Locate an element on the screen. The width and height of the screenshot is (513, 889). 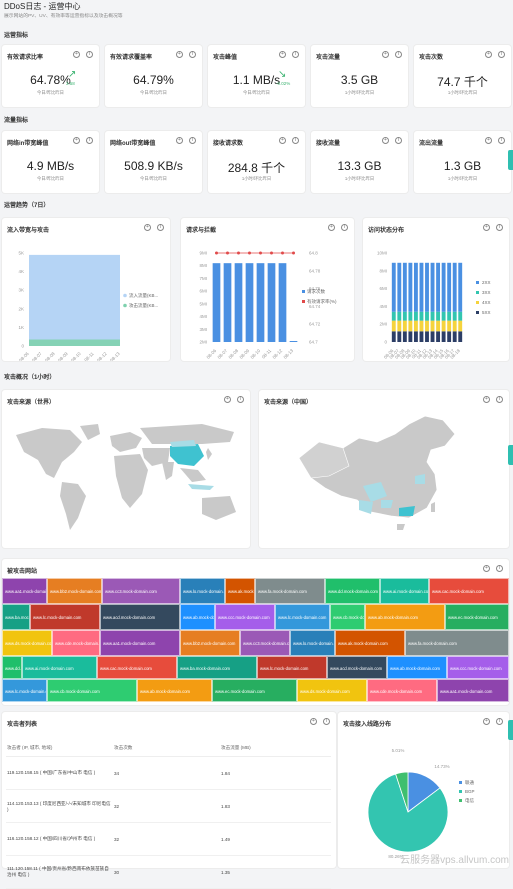
column-header-attacker: 攻击者 (IP, 城市, 地域) is located at coordinates (59, 748).